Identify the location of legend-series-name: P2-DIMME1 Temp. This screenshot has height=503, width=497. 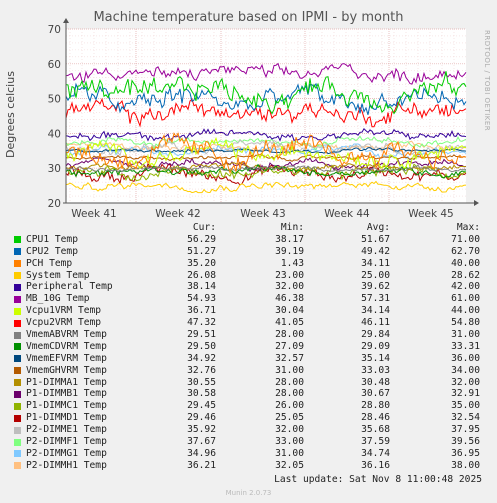
(66, 430).